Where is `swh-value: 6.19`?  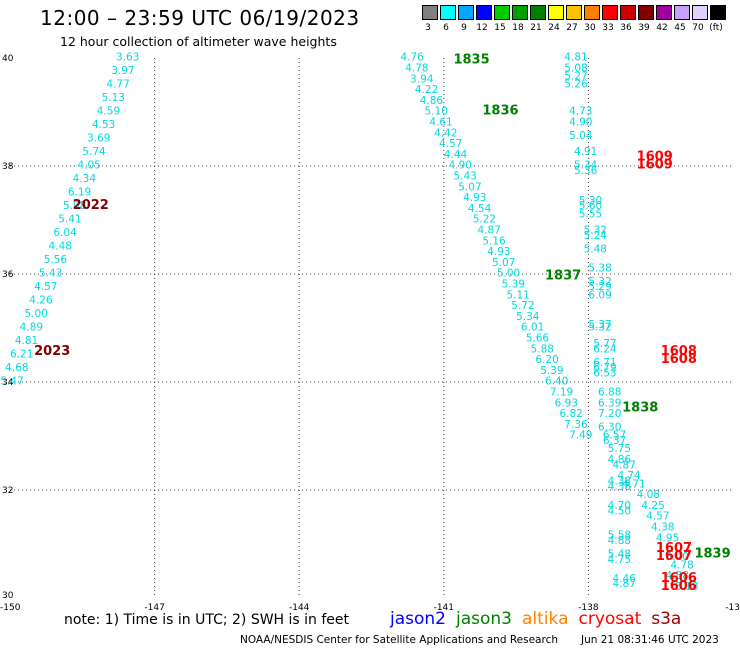
swh-value: 6.19 is located at coordinates (79, 193).